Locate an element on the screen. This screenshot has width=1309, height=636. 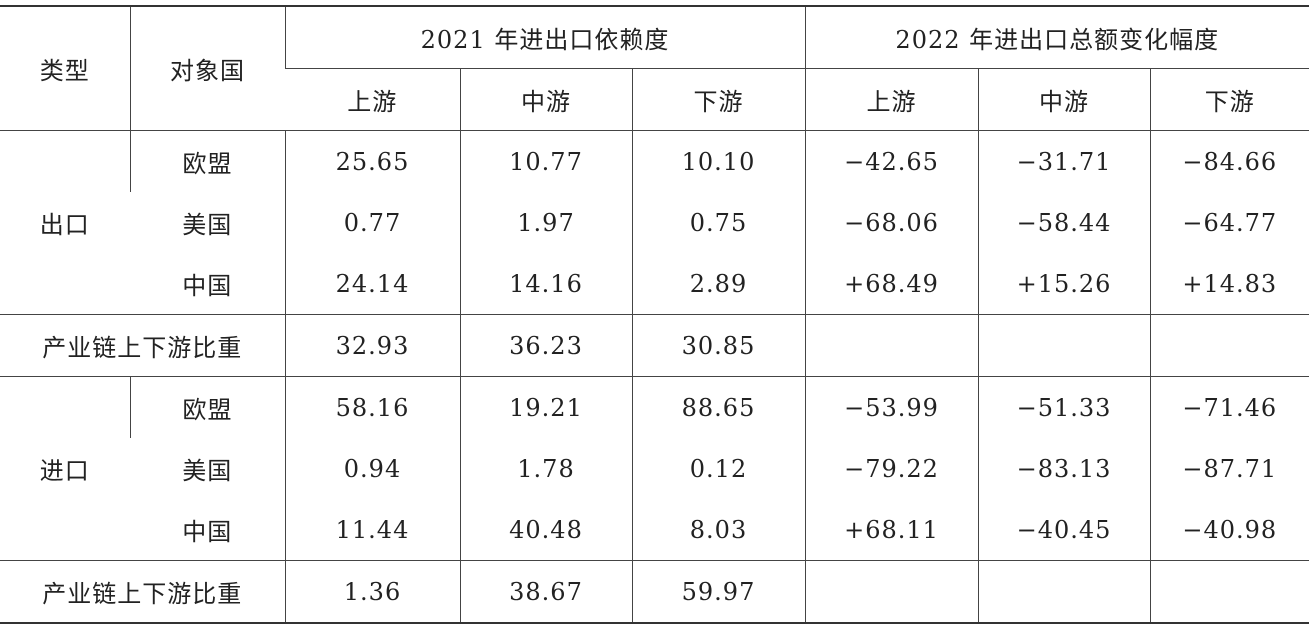
value-cell: −79.22 is located at coordinates (891, 468).